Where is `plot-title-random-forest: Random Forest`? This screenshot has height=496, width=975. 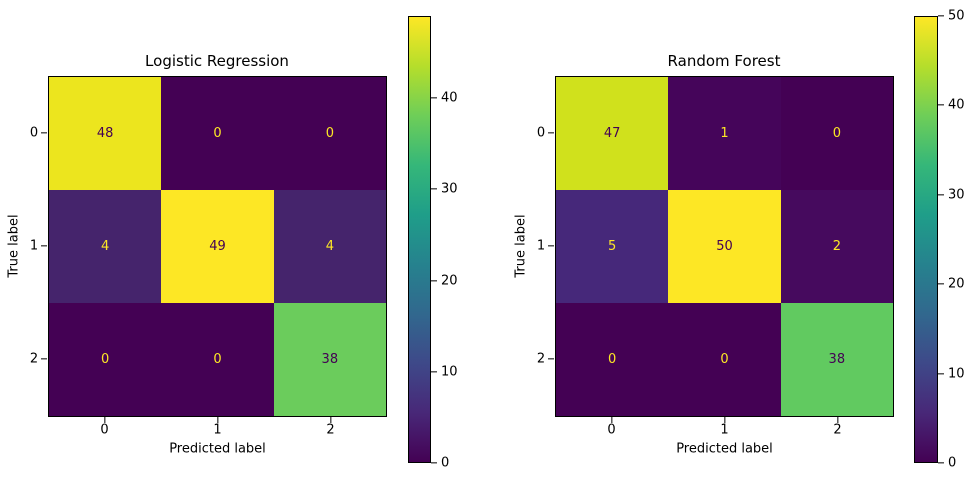 plot-title-random-forest: Random Forest is located at coordinates (724, 61).